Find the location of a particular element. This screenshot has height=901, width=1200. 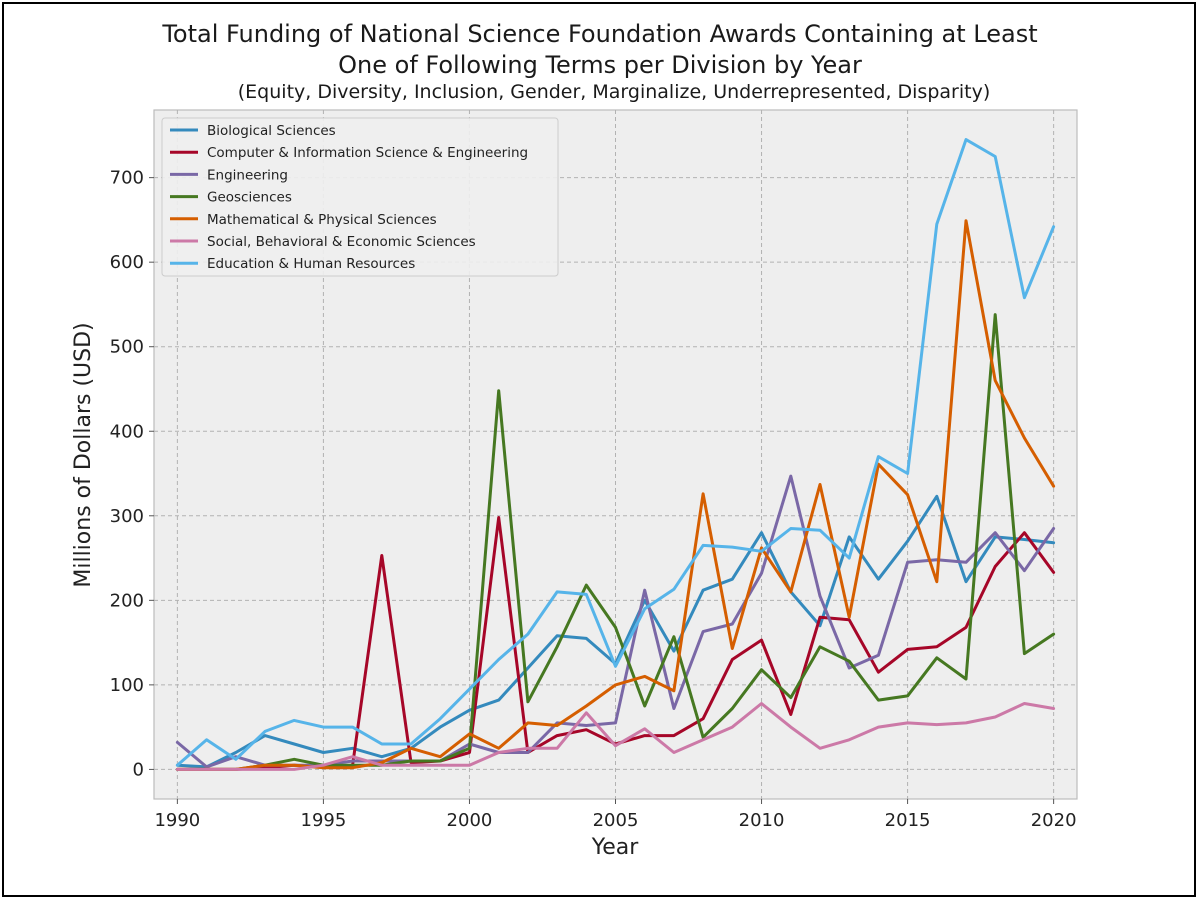

y-tick-label: 400 is located at coordinates (127, 431).